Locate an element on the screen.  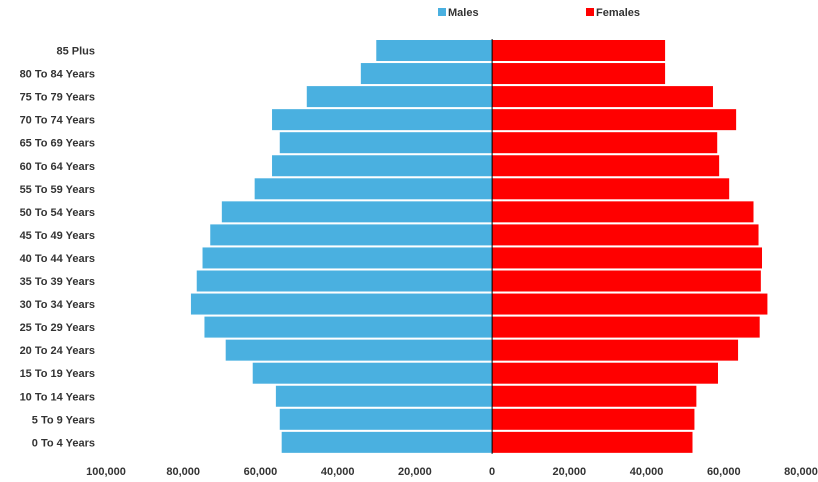
y-tick-label: 0 To 4 Years is located at coordinates (63, 443).